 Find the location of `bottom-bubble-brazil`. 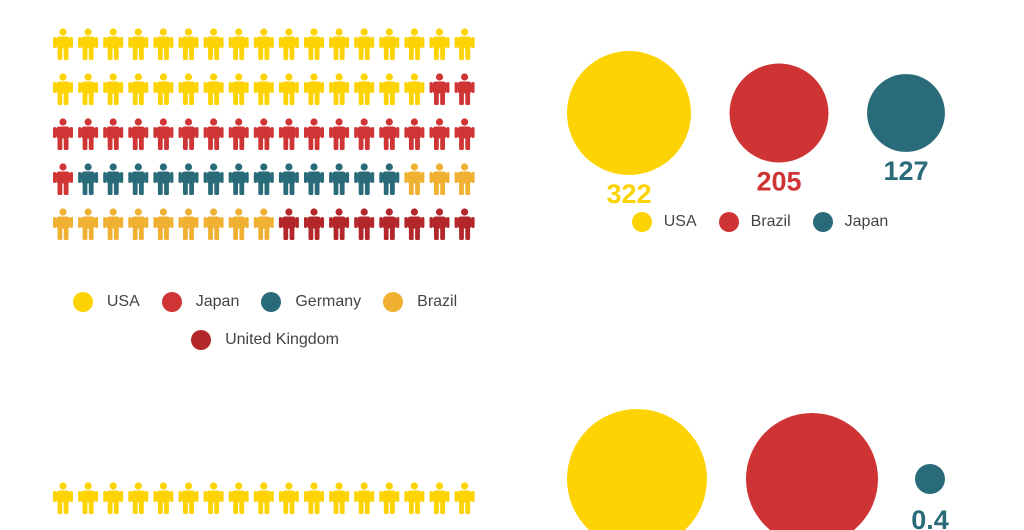

bottom-bubble-brazil is located at coordinates (812, 471).